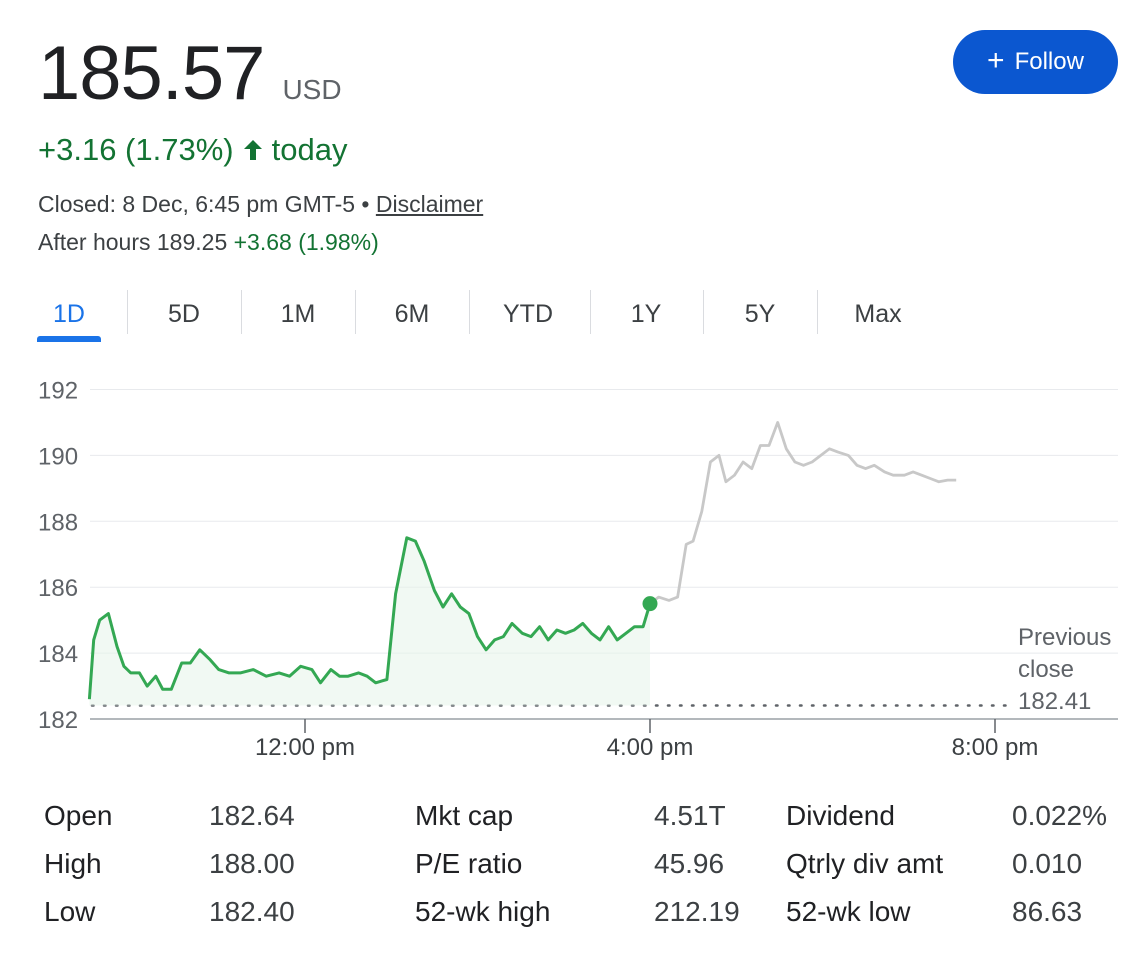 The width and height of the screenshot is (1122, 958). I want to click on stat-value-qtrly-div-amt: 0.010, so click(1047, 863).